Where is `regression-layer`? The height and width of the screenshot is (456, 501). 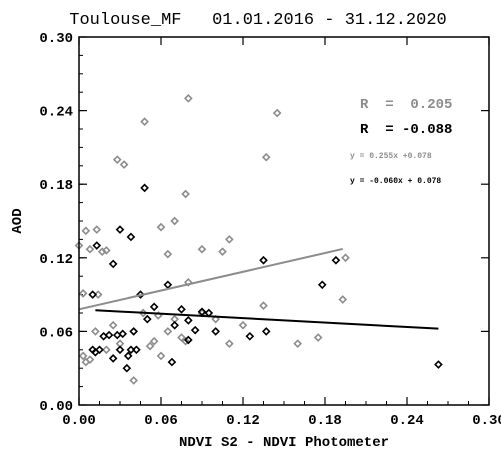 regression-layer is located at coordinates (258, 288).